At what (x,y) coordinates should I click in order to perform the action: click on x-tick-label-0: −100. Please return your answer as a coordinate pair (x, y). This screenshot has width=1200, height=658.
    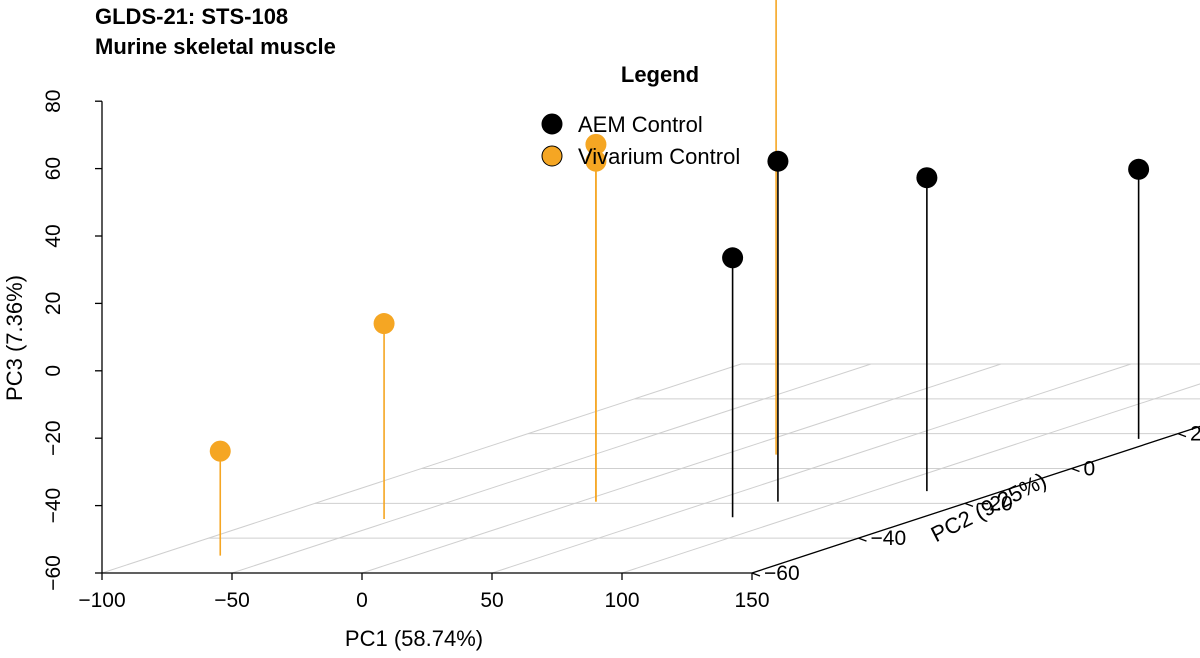
    Looking at the image, I should click on (101, 600).